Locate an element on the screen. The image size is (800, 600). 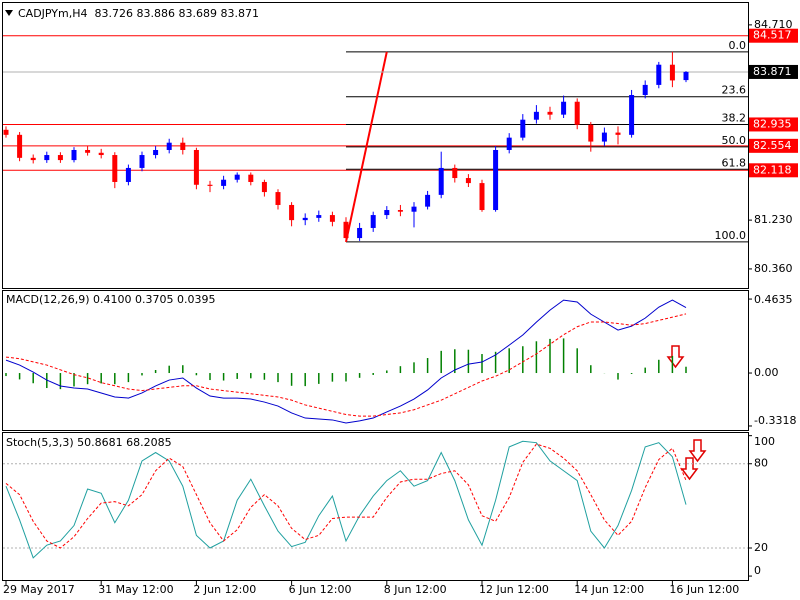
y-tick-label: 80 is located at coordinates (761, 463).